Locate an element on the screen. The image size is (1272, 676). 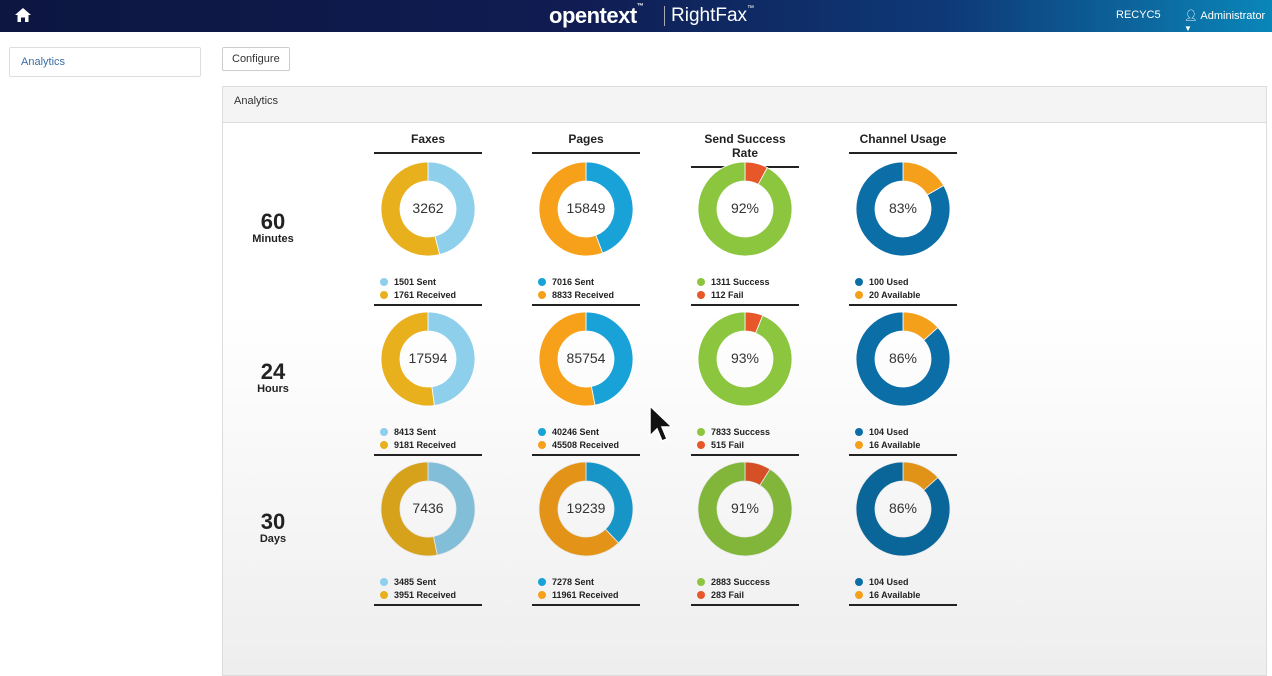
legend-label: 16 Available is located at coordinates (895, 595).